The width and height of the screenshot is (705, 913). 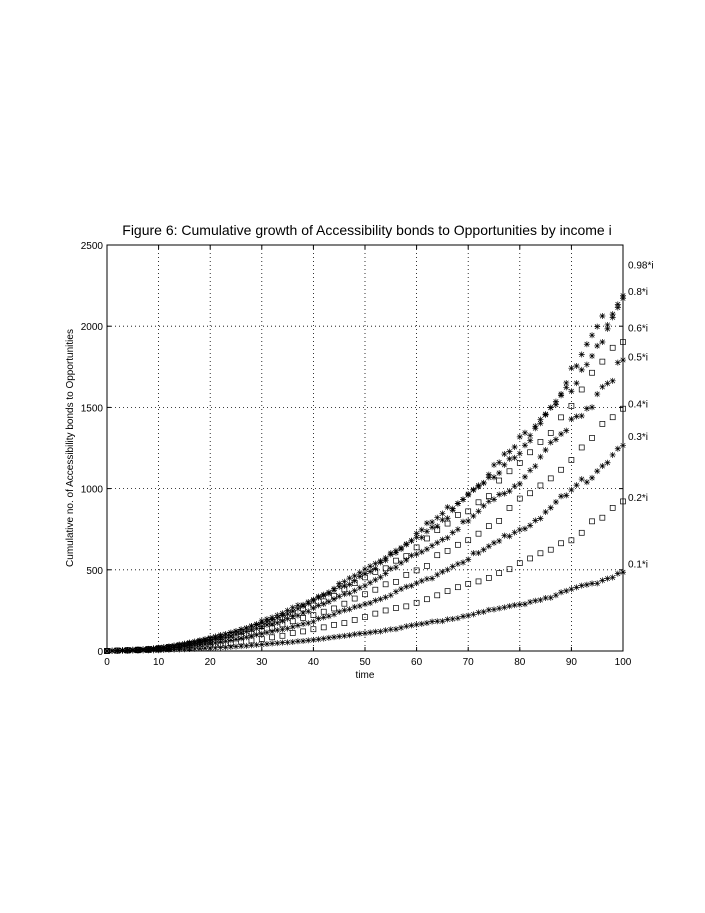 What do you see at coordinates (92, 246) in the screenshot?
I see `y-tick-label: 2500` at bounding box center [92, 246].